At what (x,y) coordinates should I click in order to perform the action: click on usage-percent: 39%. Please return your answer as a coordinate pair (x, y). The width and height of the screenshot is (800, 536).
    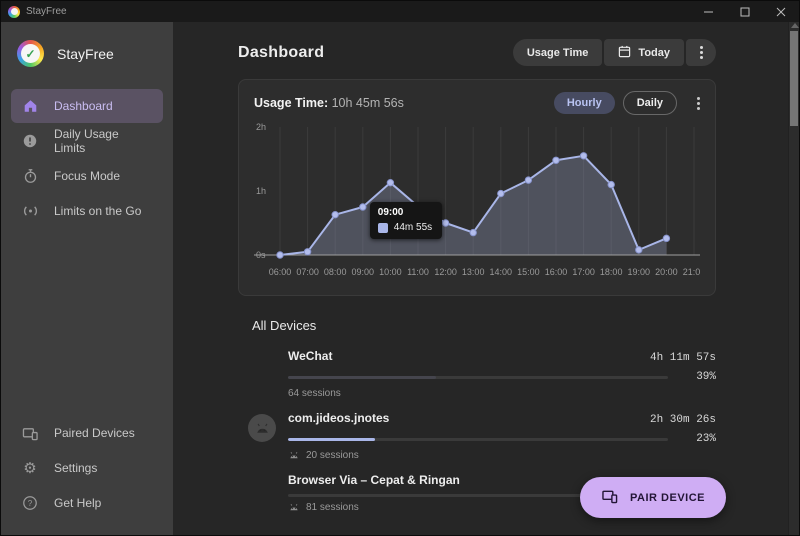
    Looking at the image, I should click on (706, 377).